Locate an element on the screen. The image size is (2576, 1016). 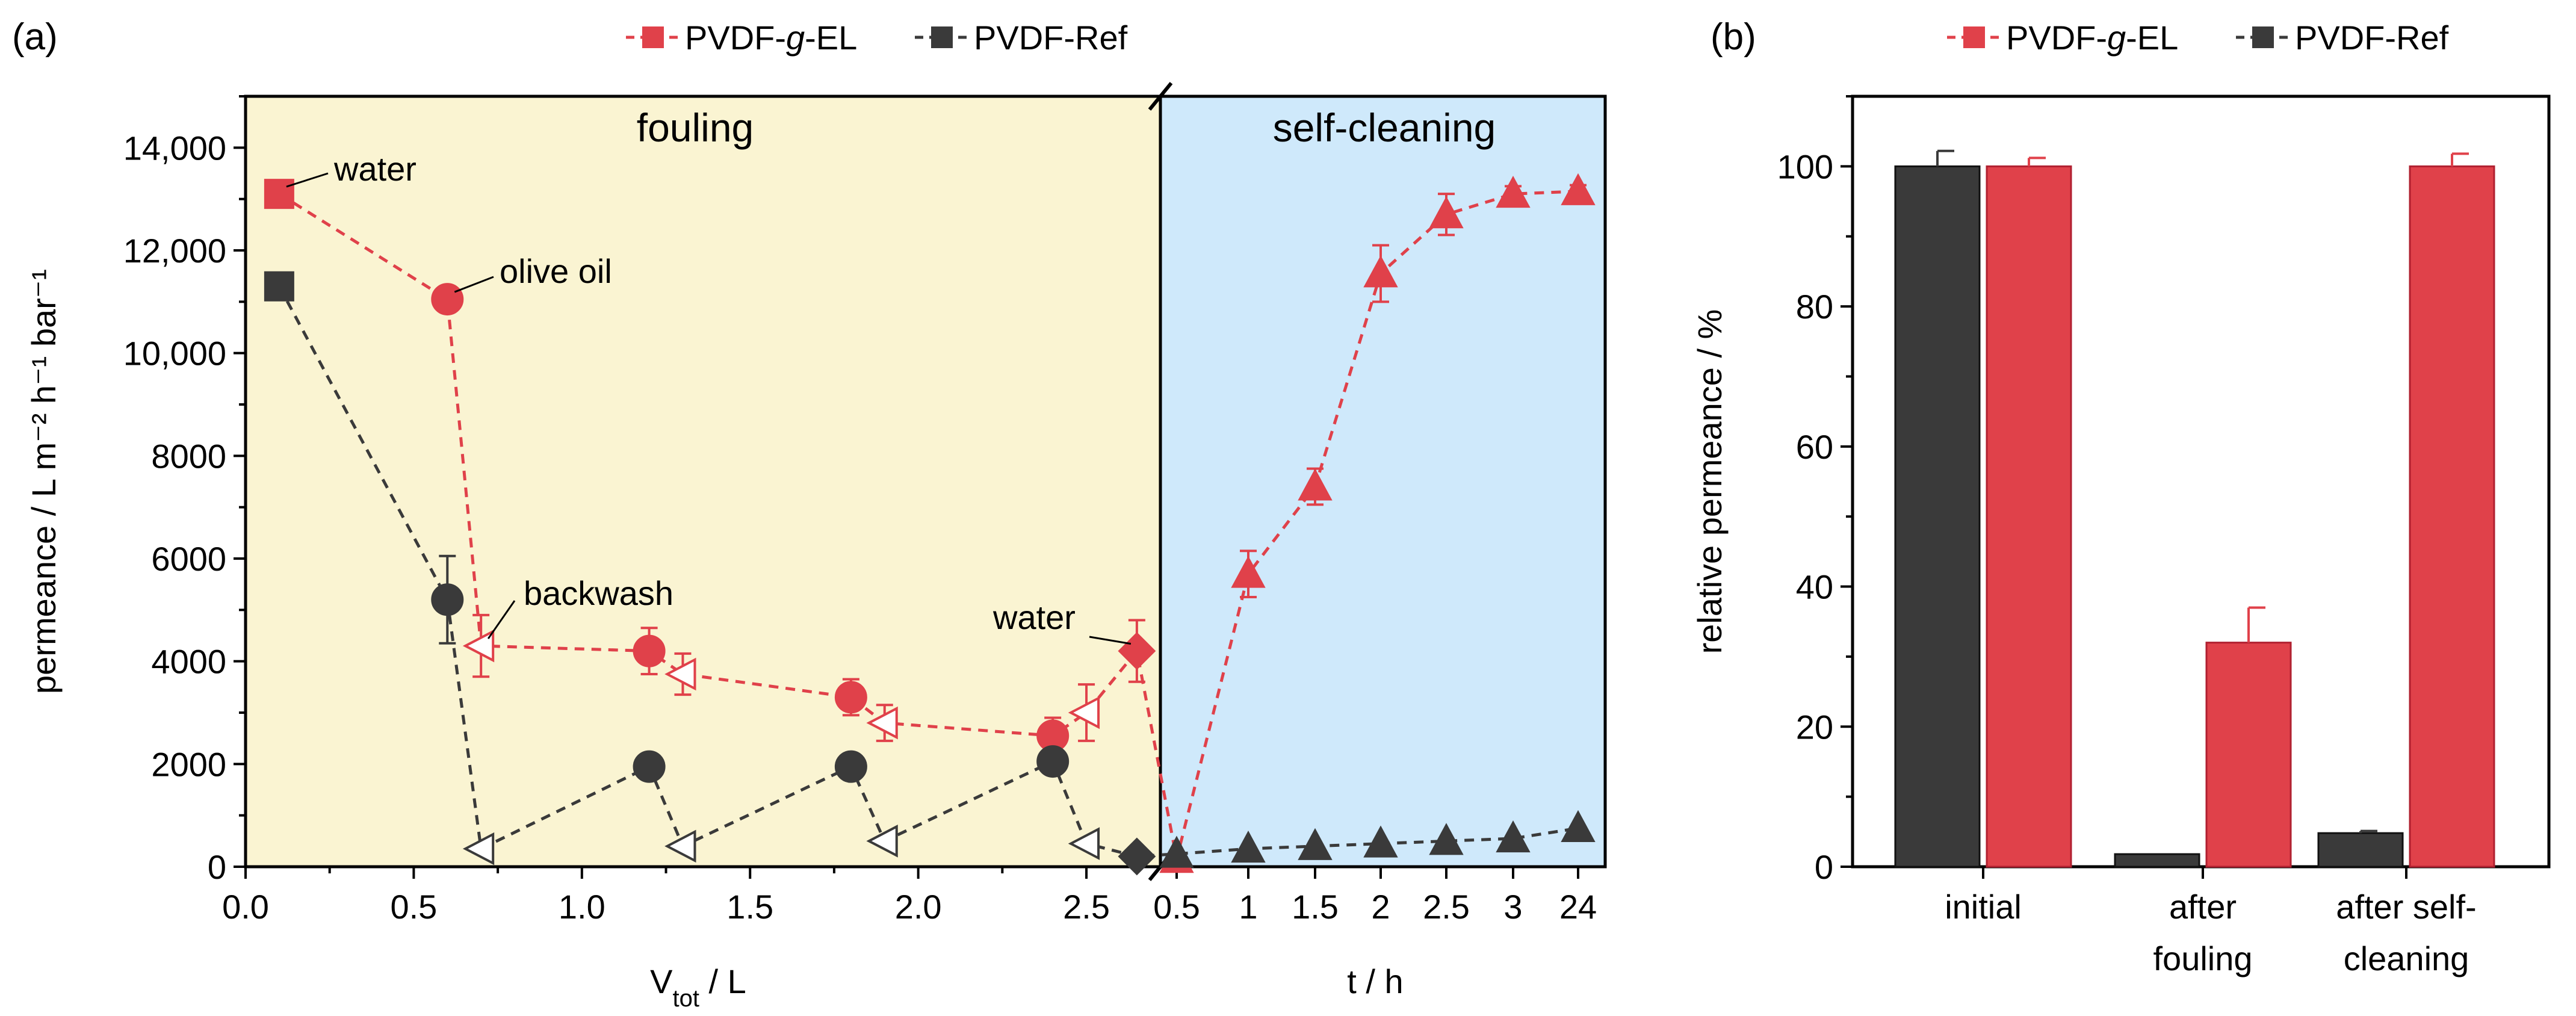
y-tick-label: 4000 is located at coordinates (188, 662).